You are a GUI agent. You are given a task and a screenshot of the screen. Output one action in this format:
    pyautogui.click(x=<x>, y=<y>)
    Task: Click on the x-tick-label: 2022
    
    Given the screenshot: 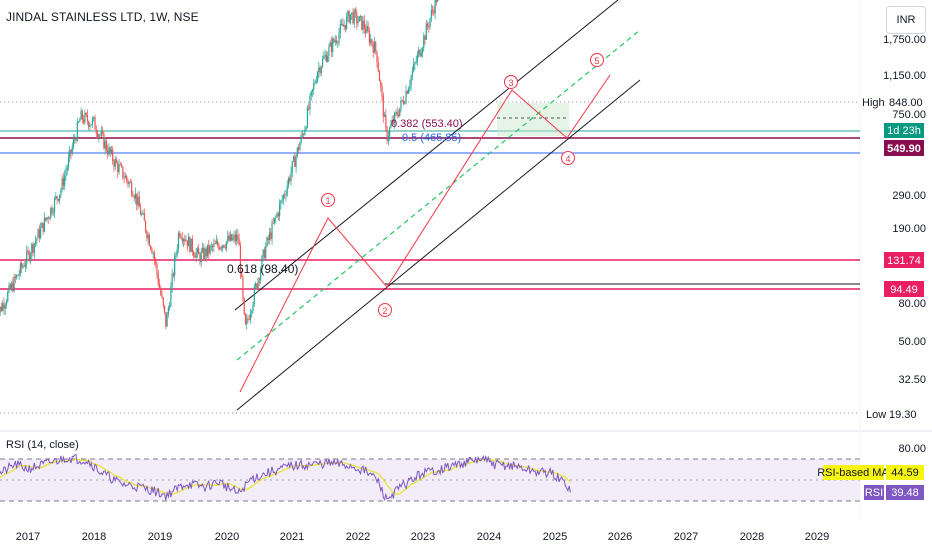 What is the action you would take?
    pyautogui.click(x=358, y=537)
    